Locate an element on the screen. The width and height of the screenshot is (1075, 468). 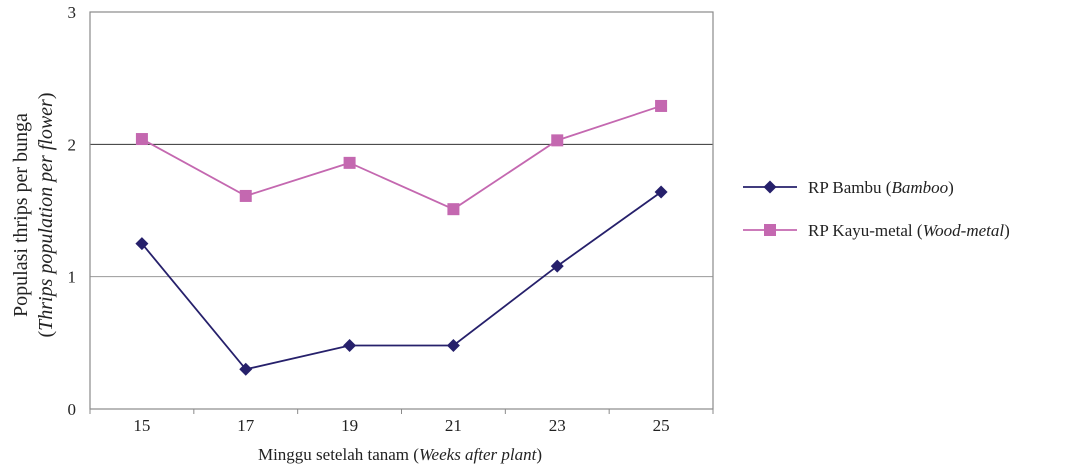
y-axis-ticks: 0 1 2 3 is located at coordinates (72, 211).